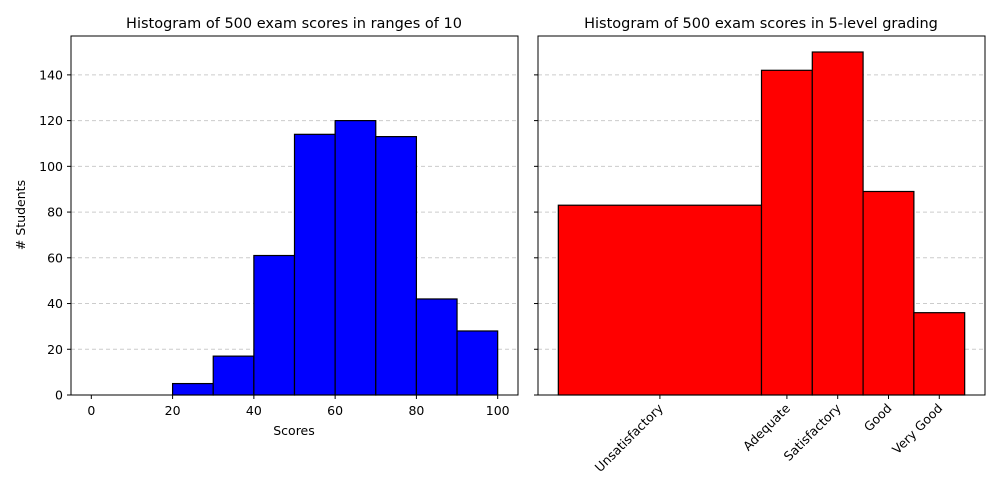  What do you see at coordinates (51, 120) in the screenshot?
I see `y-tick-label-left: 120` at bounding box center [51, 120].